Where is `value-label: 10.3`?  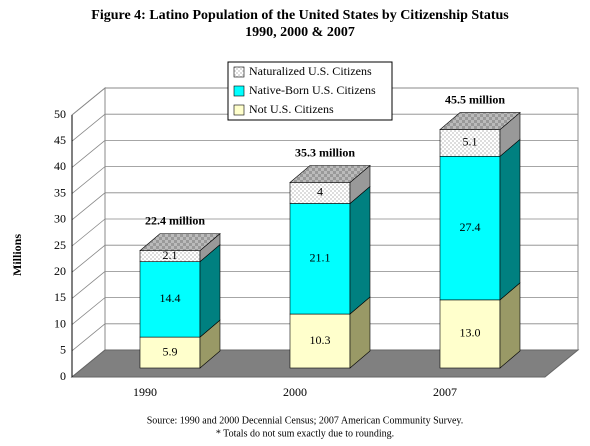 value-label: 10.3 is located at coordinates (320, 340).